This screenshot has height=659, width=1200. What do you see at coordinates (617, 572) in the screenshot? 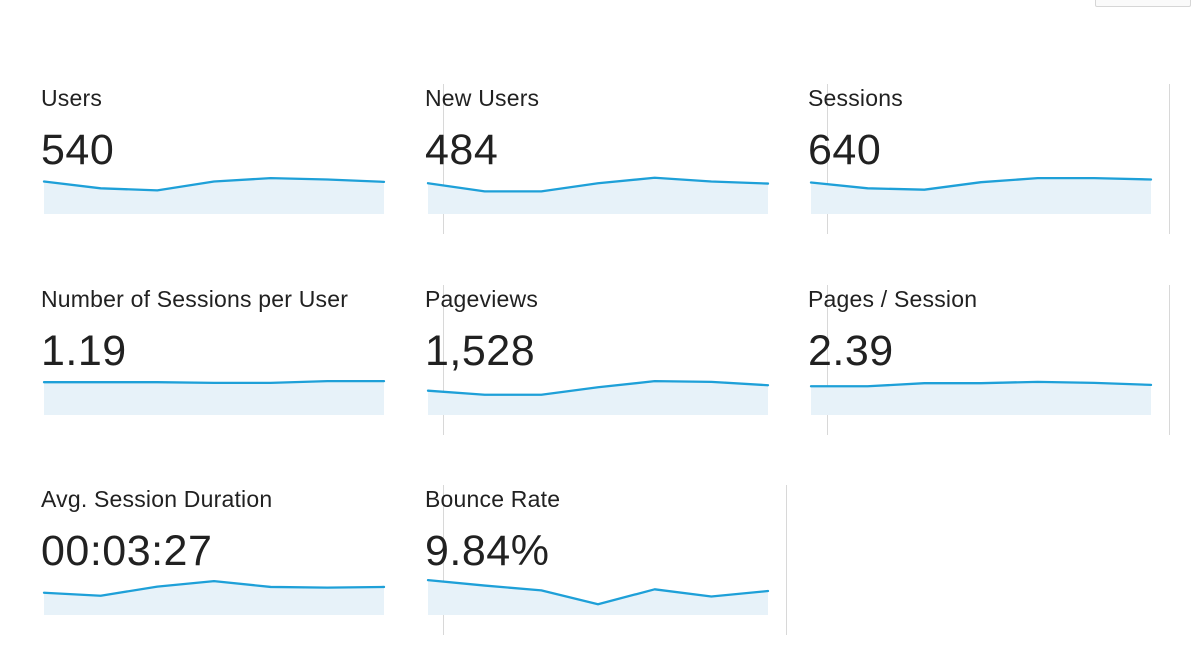
I see `metric-card-bounce-rate: Bounce Rate 9.84%` at bounding box center [617, 572].